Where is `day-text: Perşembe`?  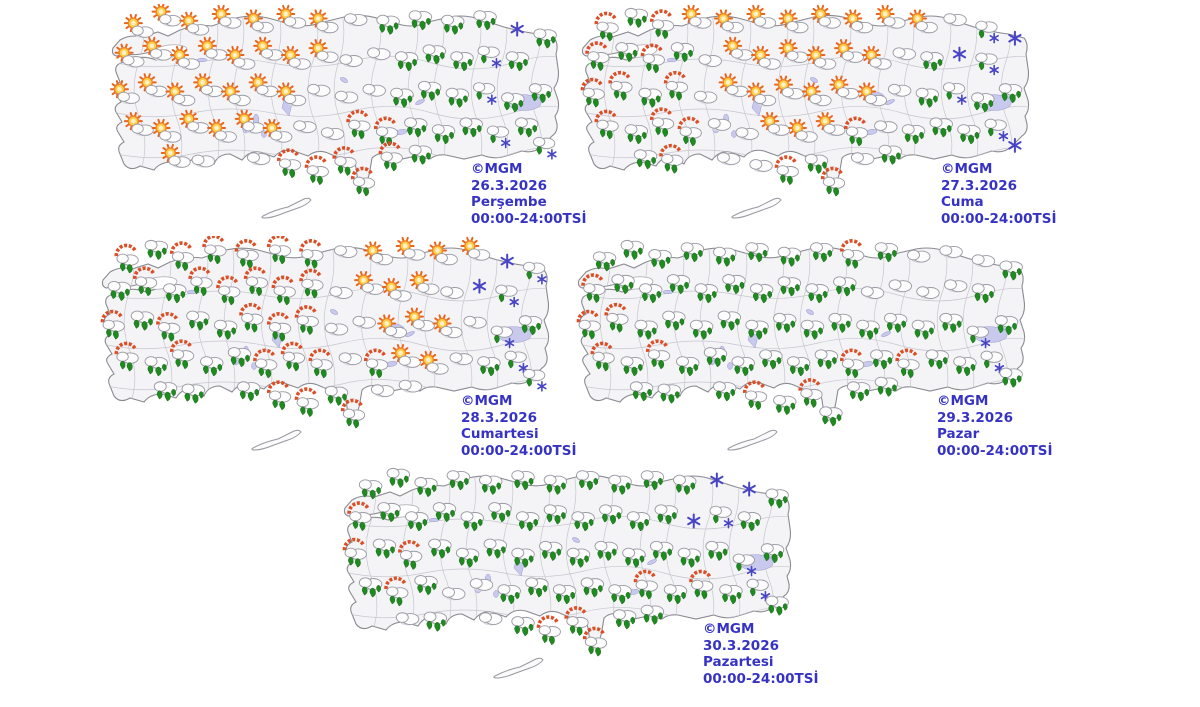 day-text: Perşembe is located at coordinates (508, 202).